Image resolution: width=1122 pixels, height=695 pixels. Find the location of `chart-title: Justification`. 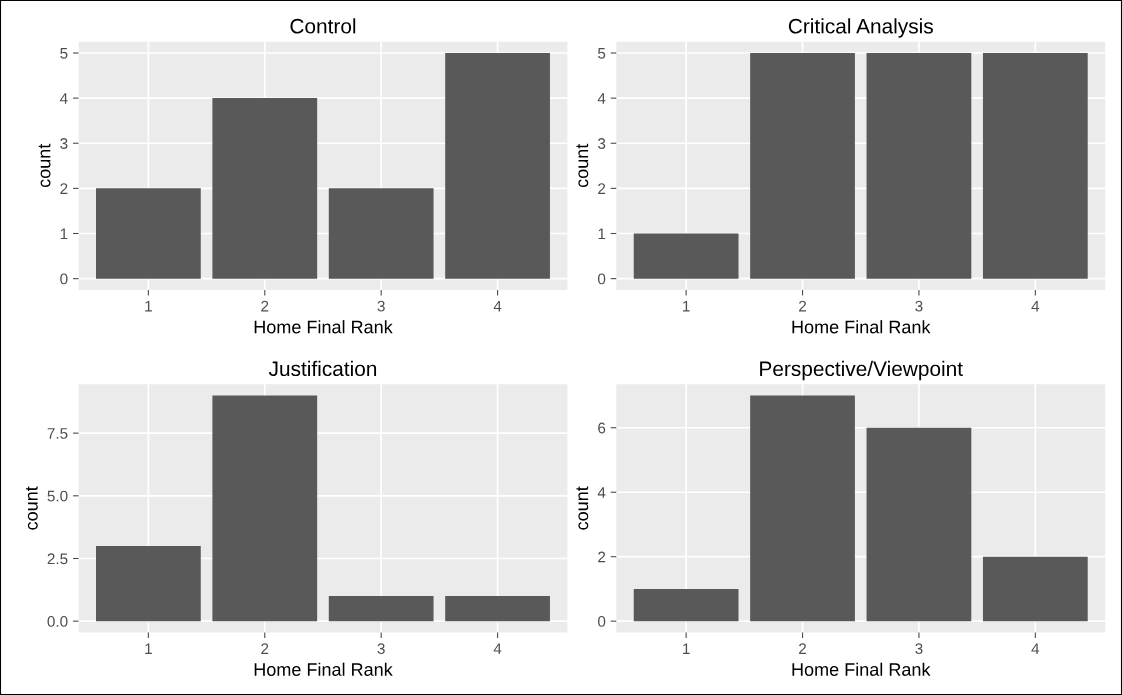

chart-title: Justification is located at coordinates (322, 368).